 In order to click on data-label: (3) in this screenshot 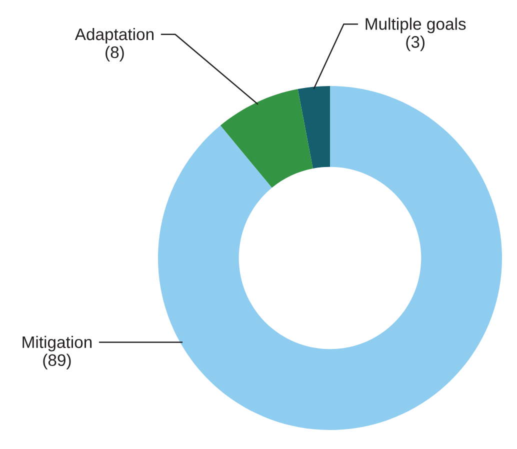, I will do `click(415, 44)`.